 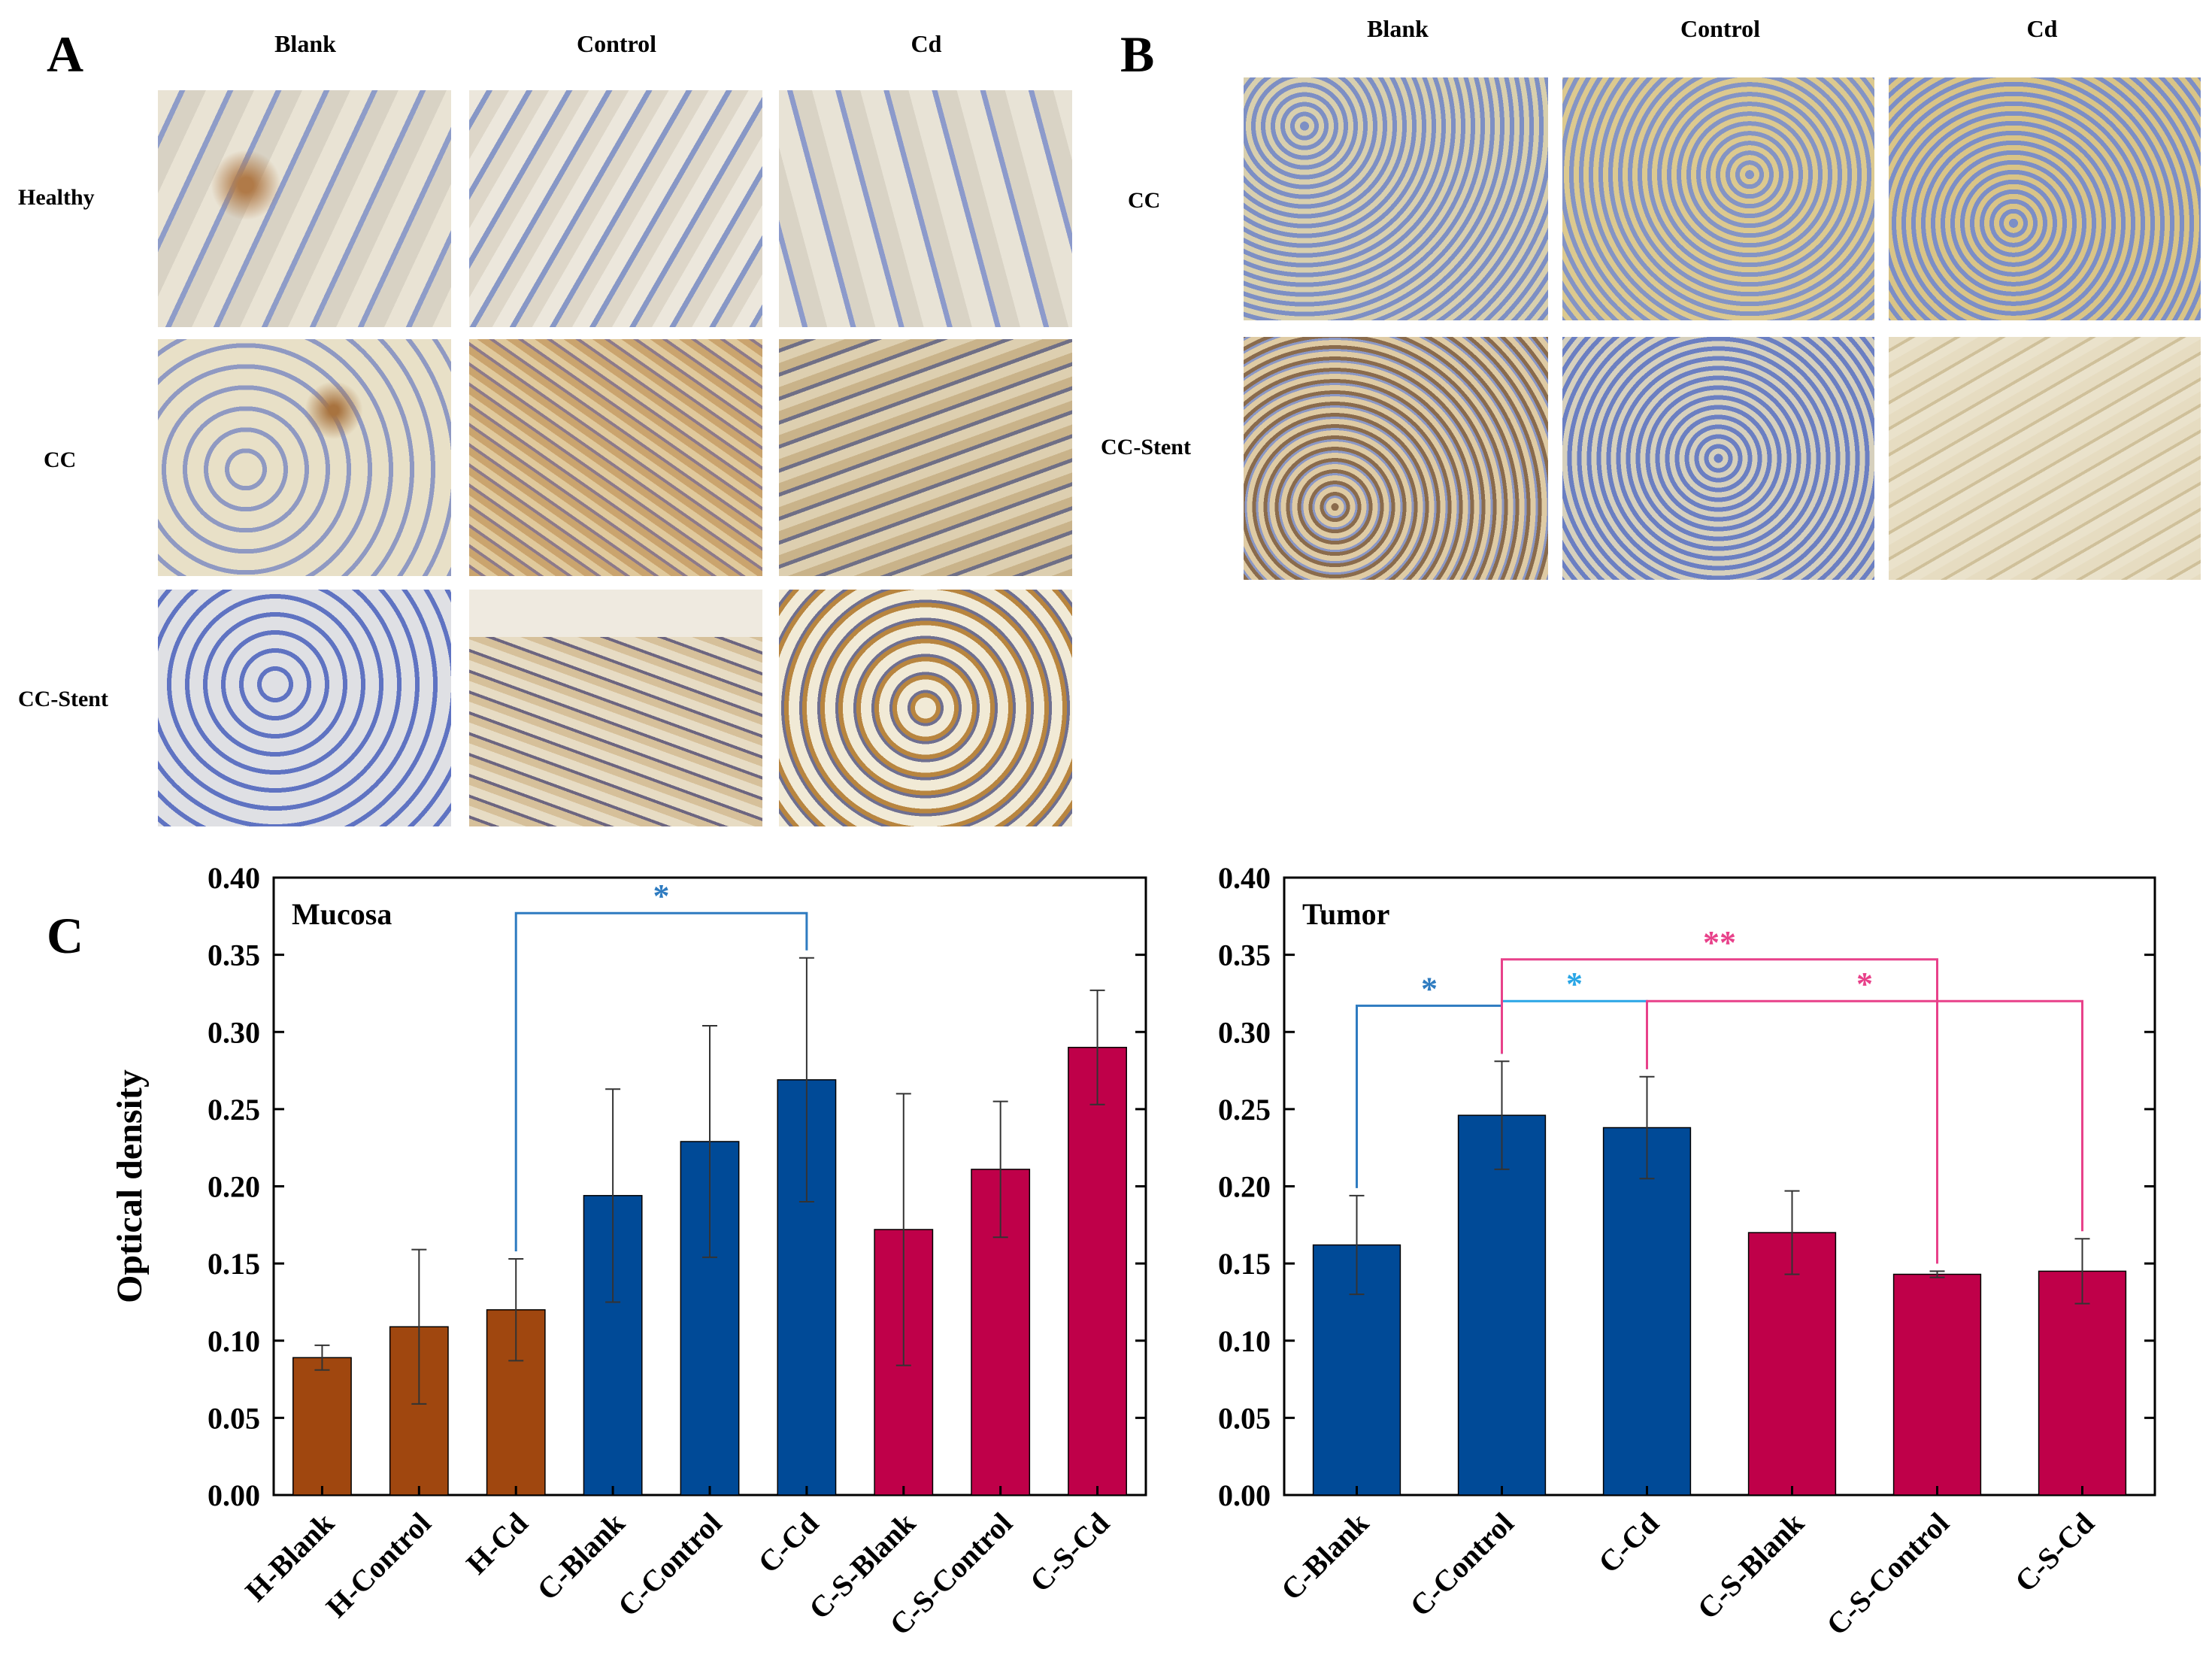 I want to click on micrograph-b-cc-blank, so click(x=1396, y=198).